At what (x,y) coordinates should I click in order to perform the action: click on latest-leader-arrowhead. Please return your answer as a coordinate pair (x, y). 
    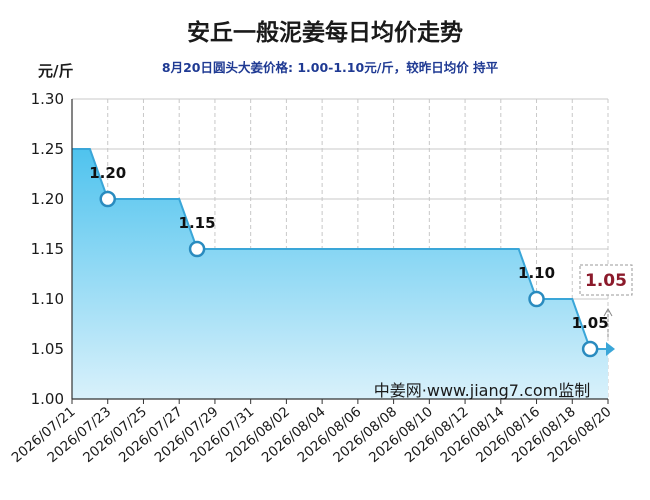
    Looking at the image, I should click on (608, 312).